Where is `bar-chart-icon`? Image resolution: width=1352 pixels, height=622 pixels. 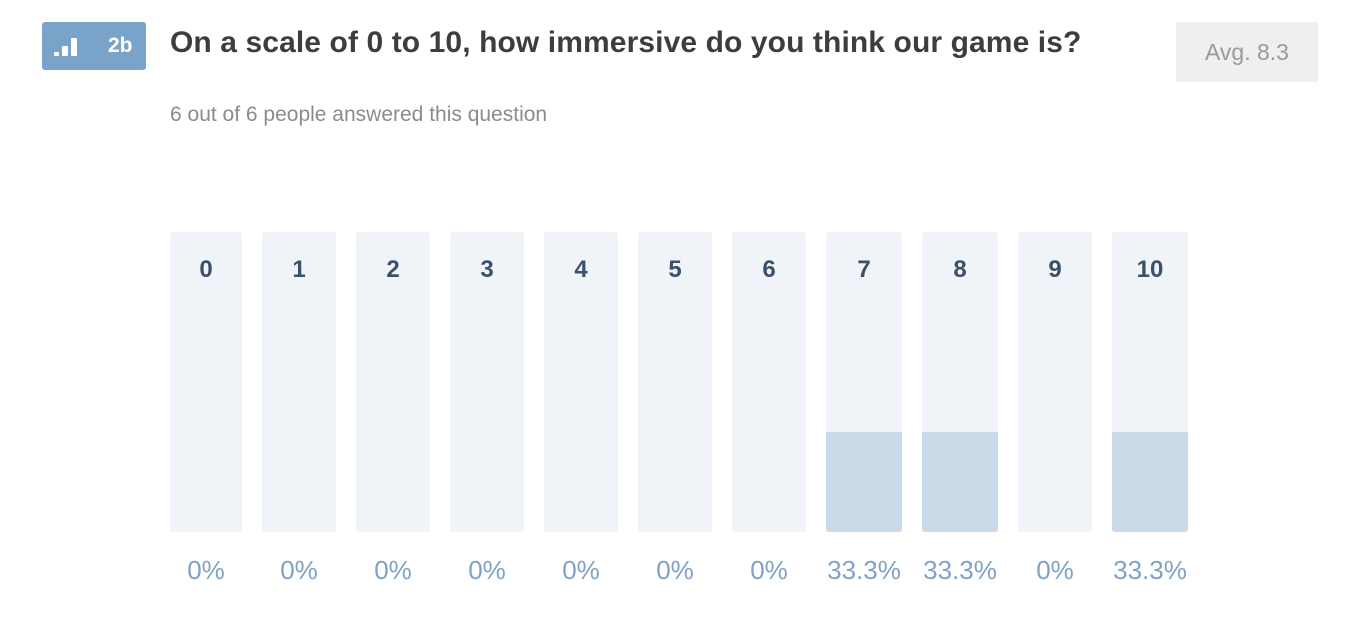 bar-chart-icon is located at coordinates (68, 46).